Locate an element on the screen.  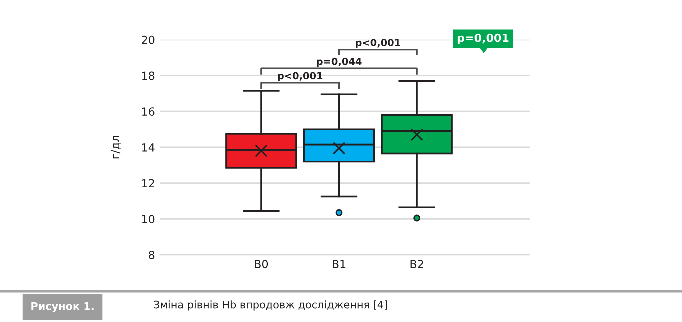
y-tick-label: 8 is located at coordinates (152, 255).